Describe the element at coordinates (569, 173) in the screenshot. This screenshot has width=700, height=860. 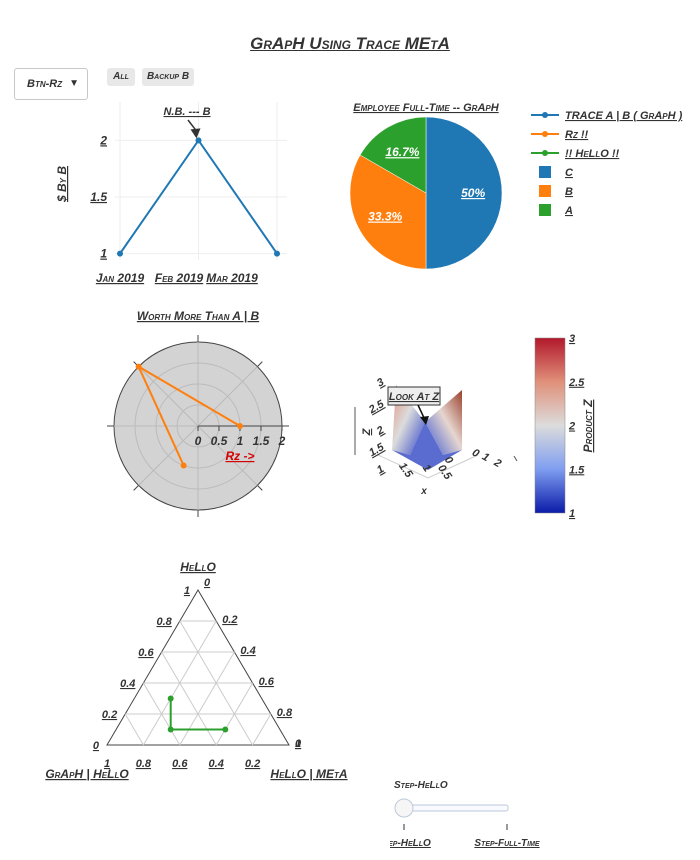
I see `legend-label: C` at that location.